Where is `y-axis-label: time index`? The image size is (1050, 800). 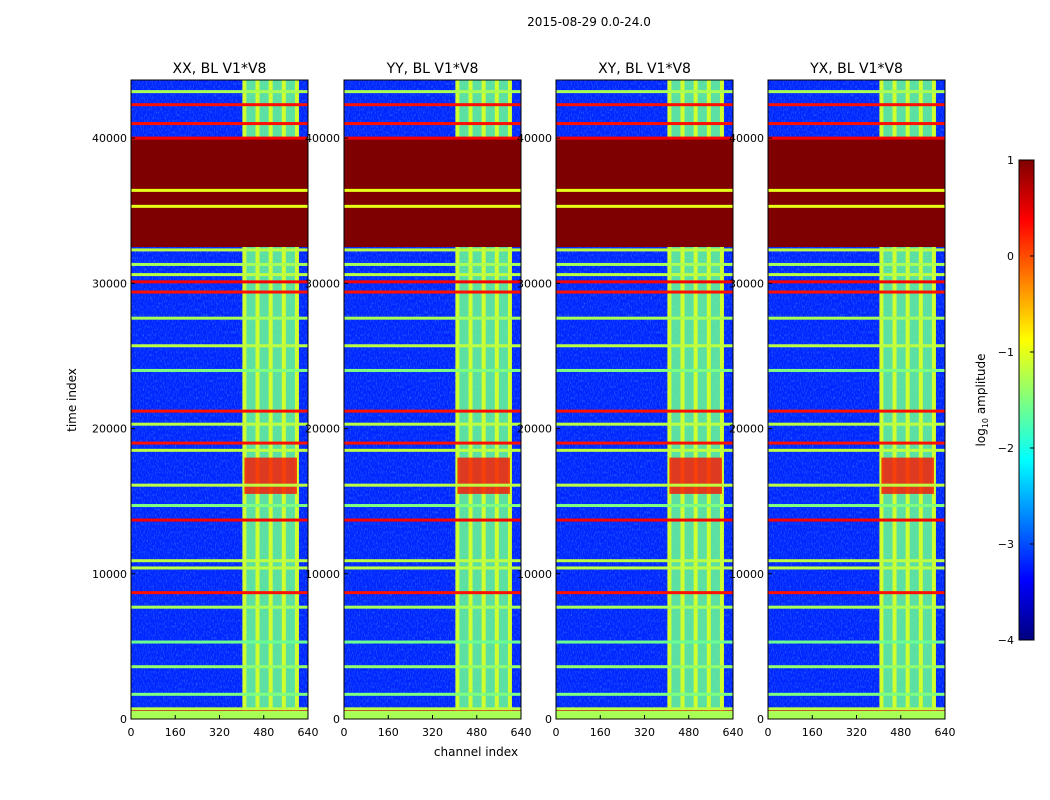 y-axis-label: time index is located at coordinates (72, 400).